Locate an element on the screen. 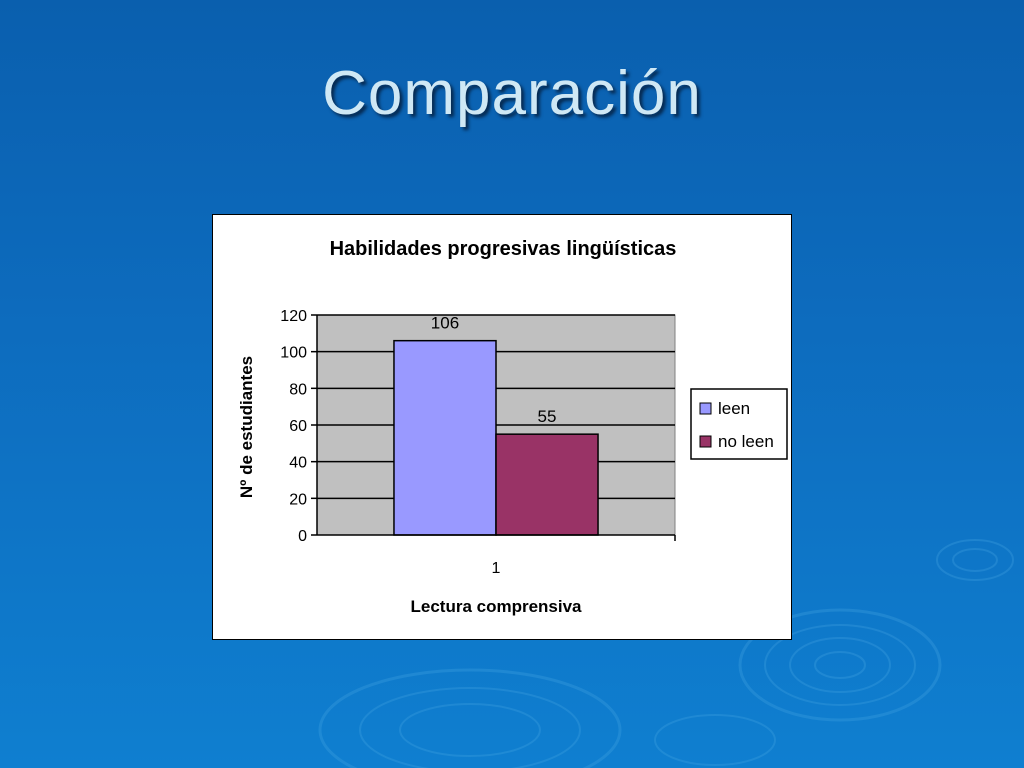 This screenshot has height=768, width=1024. y-tick-label: 60 is located at coordinates (298, 426).